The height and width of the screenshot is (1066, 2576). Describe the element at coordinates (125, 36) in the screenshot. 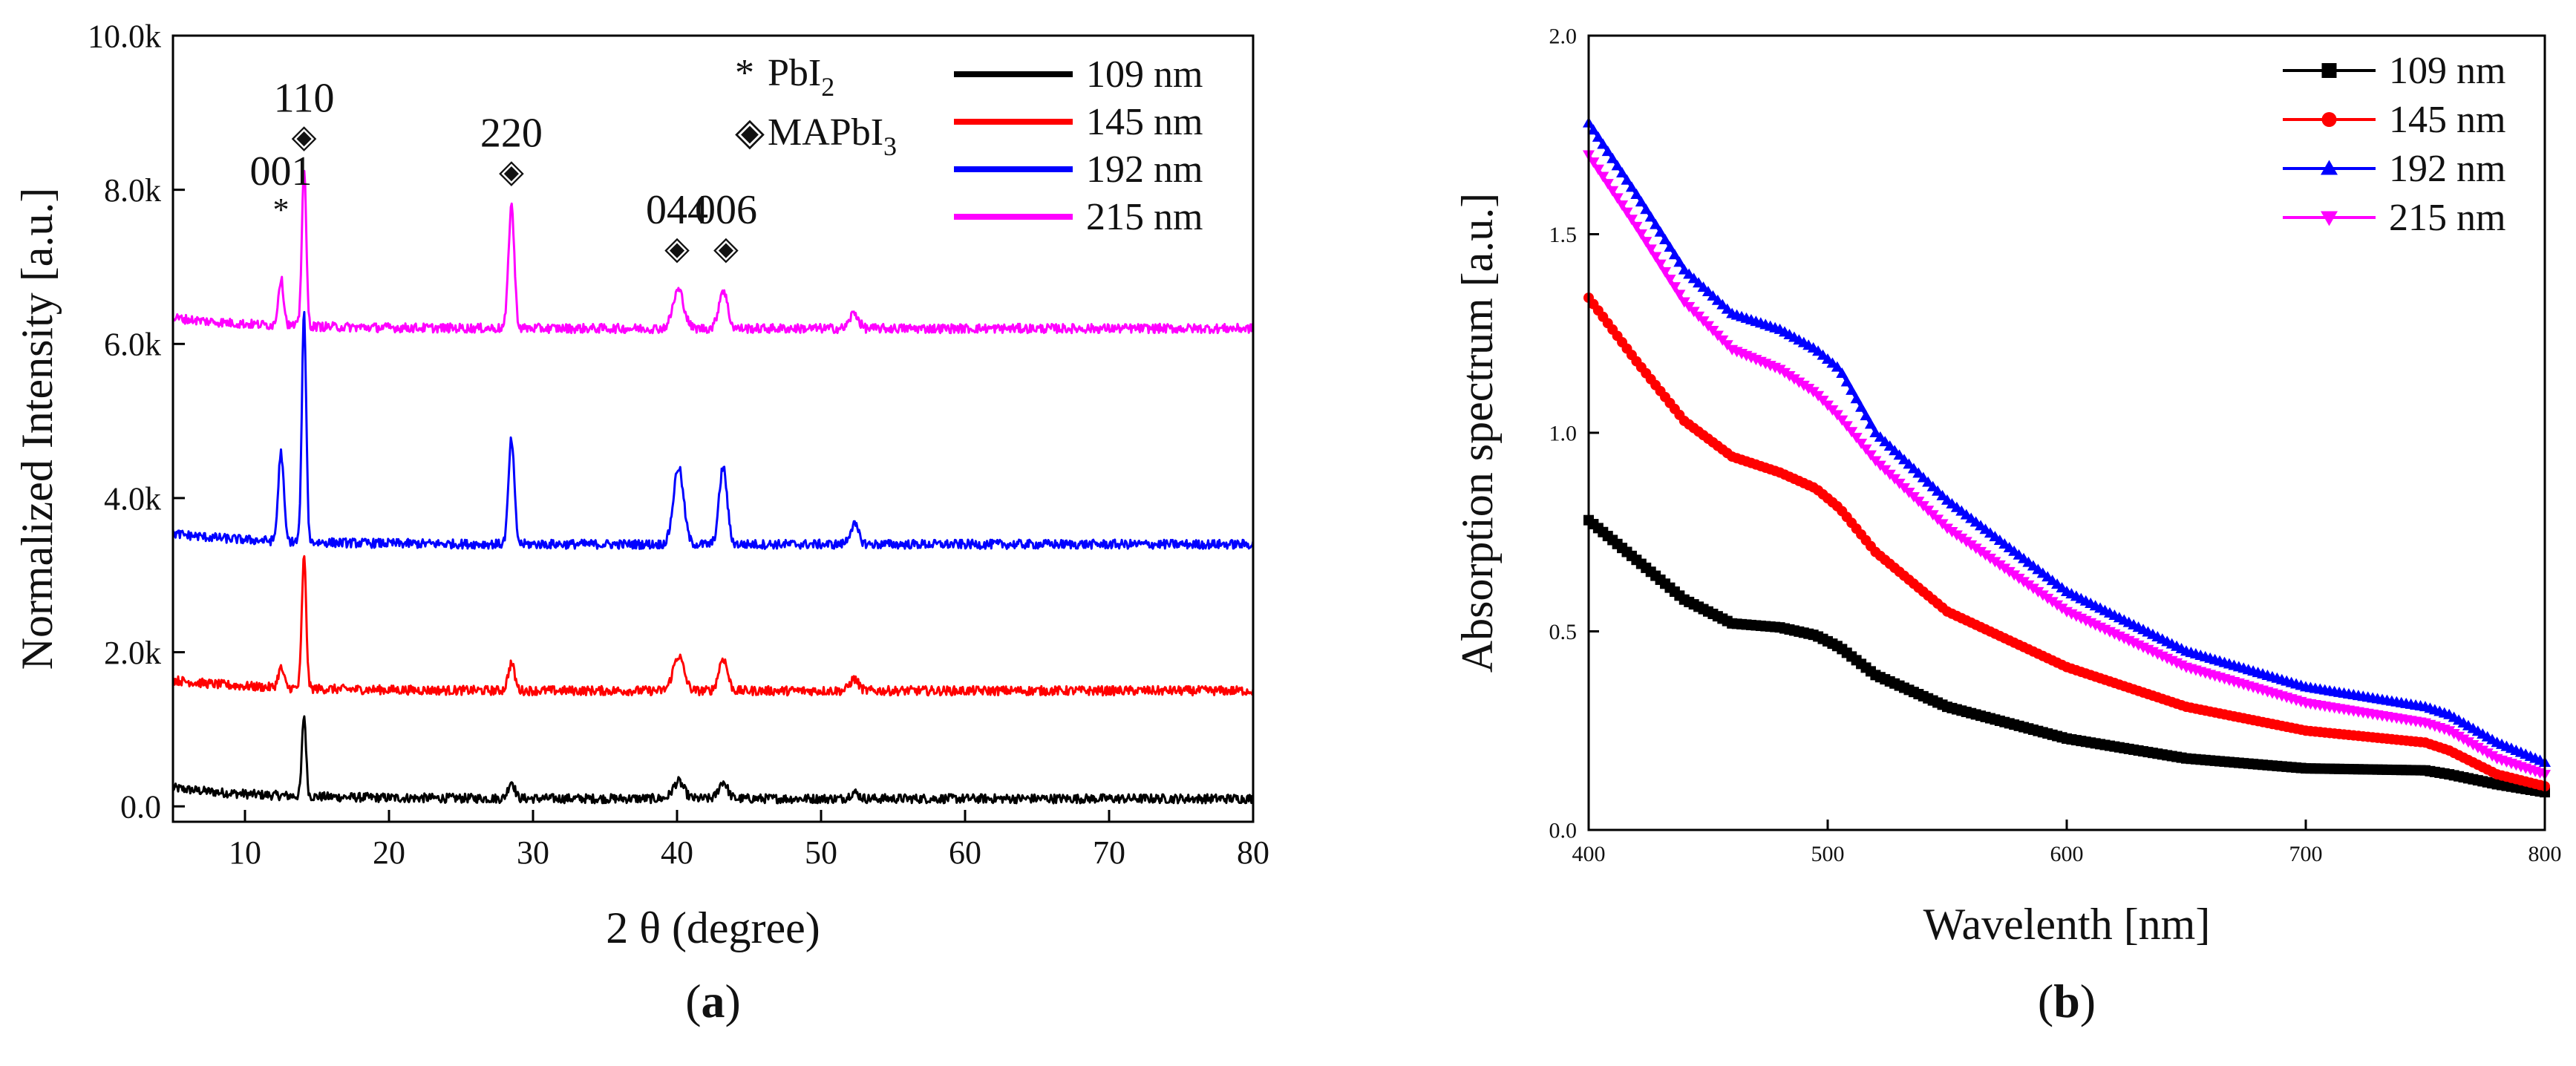

I see `panel-a-y-tick-label: 10.0k` at that location.